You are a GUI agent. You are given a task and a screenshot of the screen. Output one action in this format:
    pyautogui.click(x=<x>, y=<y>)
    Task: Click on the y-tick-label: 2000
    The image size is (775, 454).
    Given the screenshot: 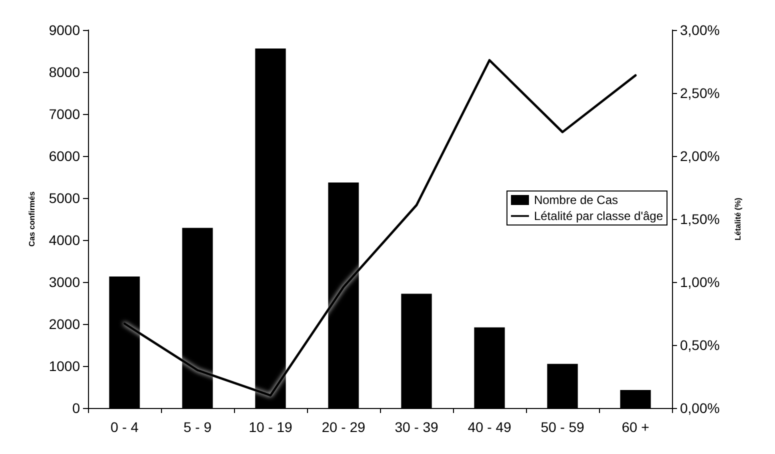 What is the action you would take?
    pyautogui.click(x=64, y=324)
    